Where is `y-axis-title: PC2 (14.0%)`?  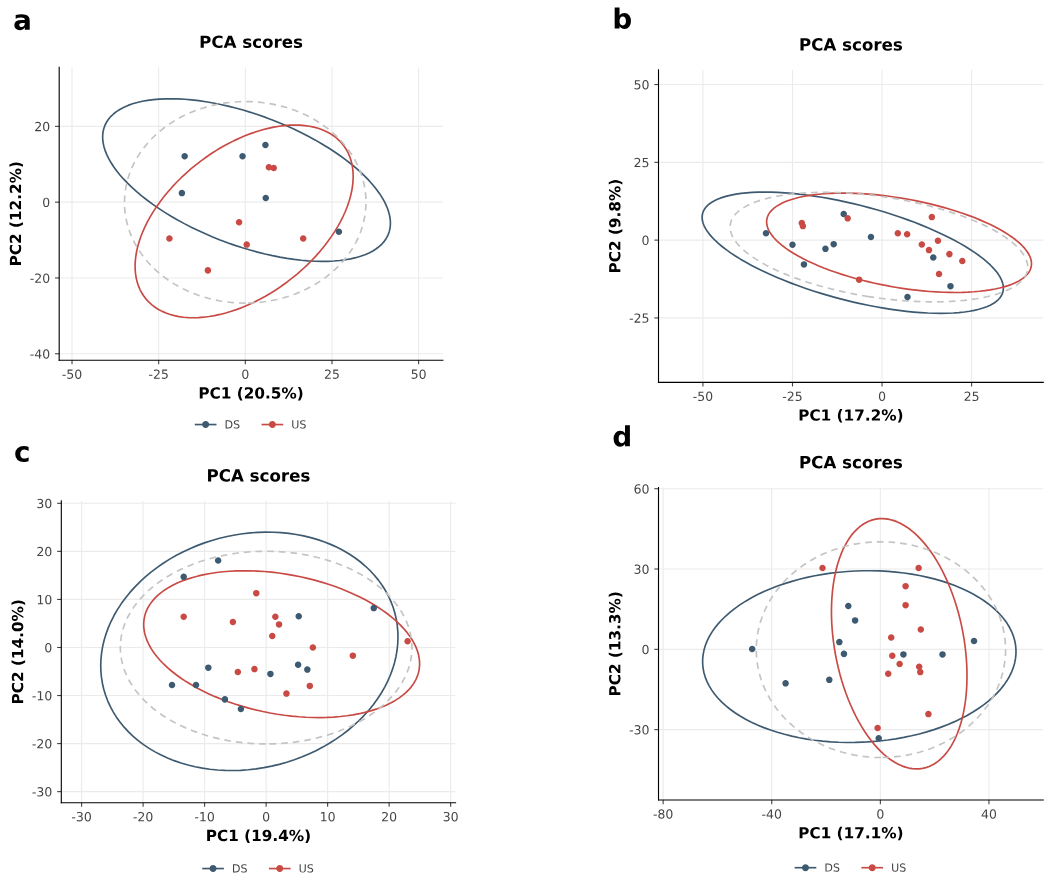
y-axis-title: PC2 (14.0%) is located at coordinates (18, 652).